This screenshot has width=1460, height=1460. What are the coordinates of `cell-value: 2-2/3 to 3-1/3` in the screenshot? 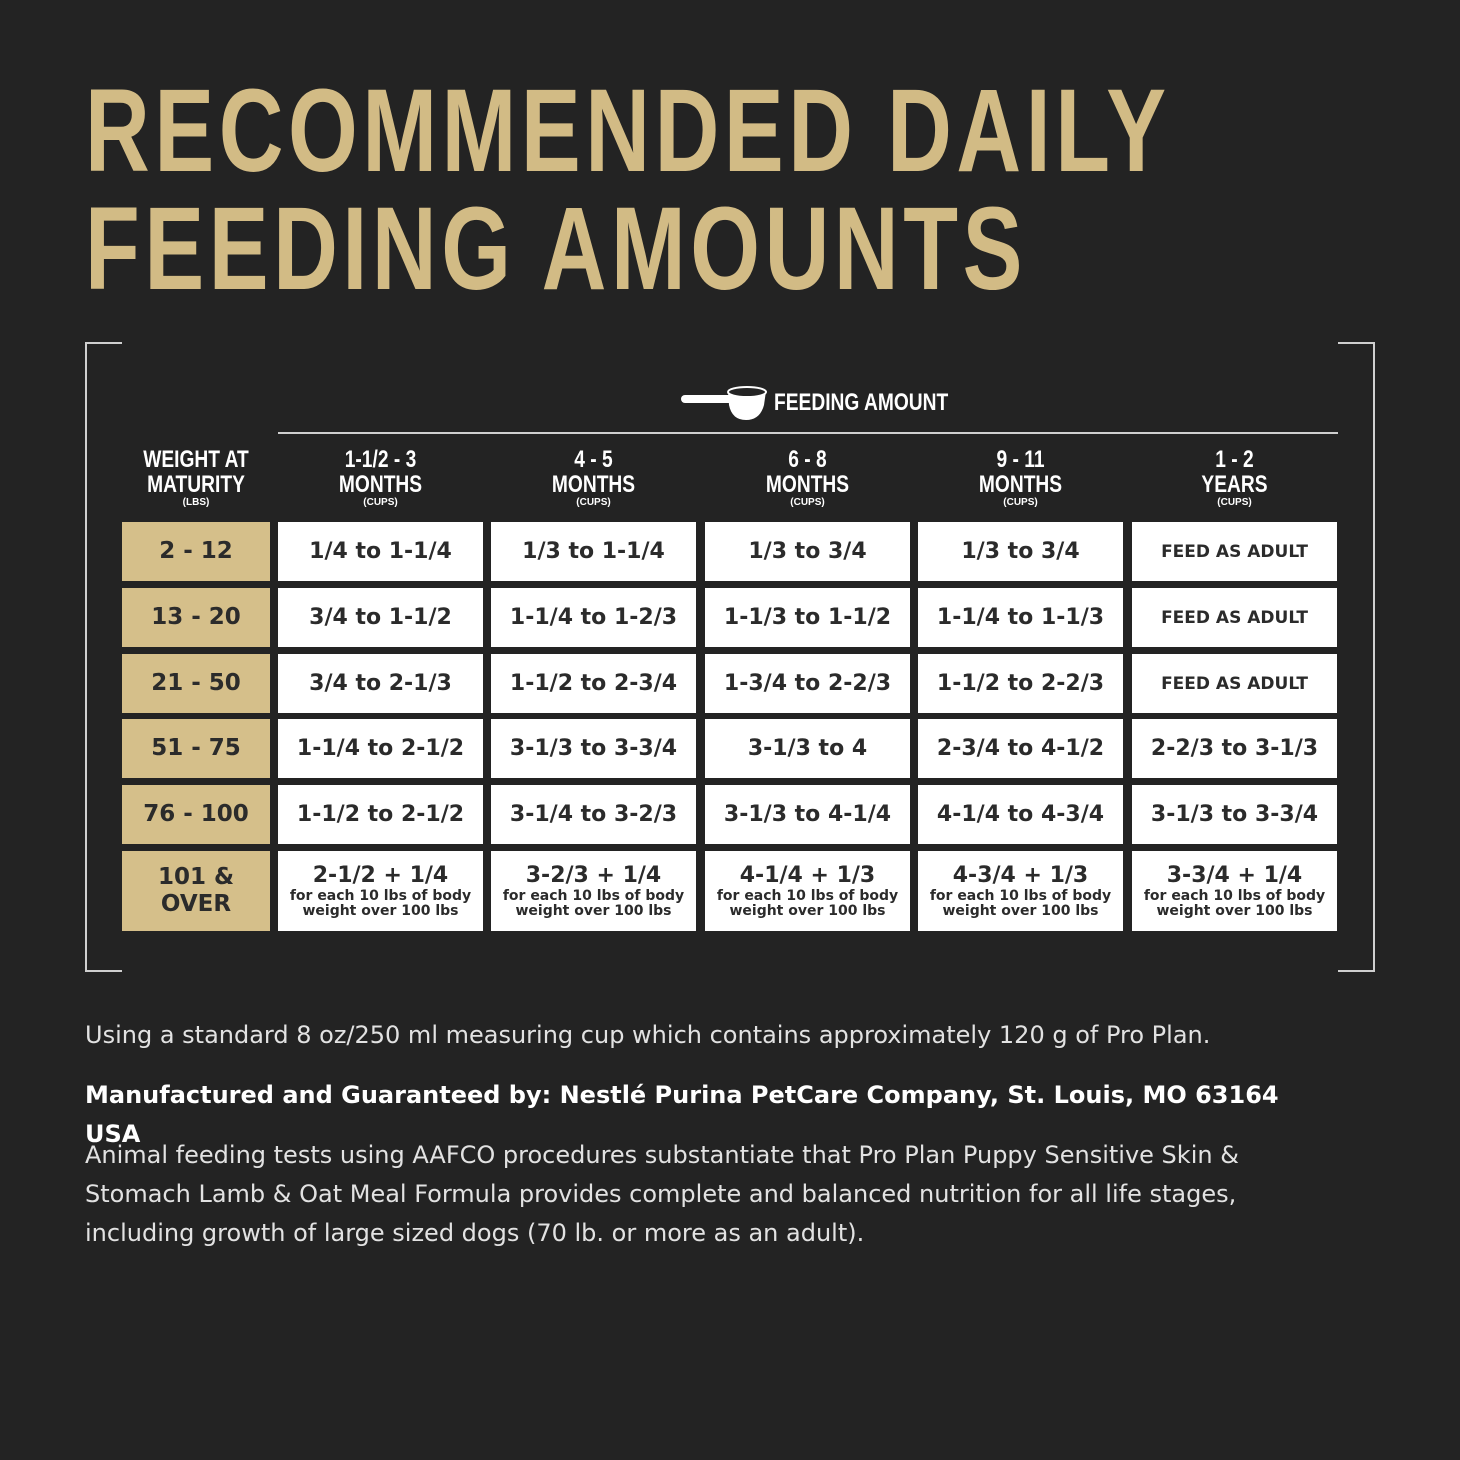 It's located at (1234, 748).